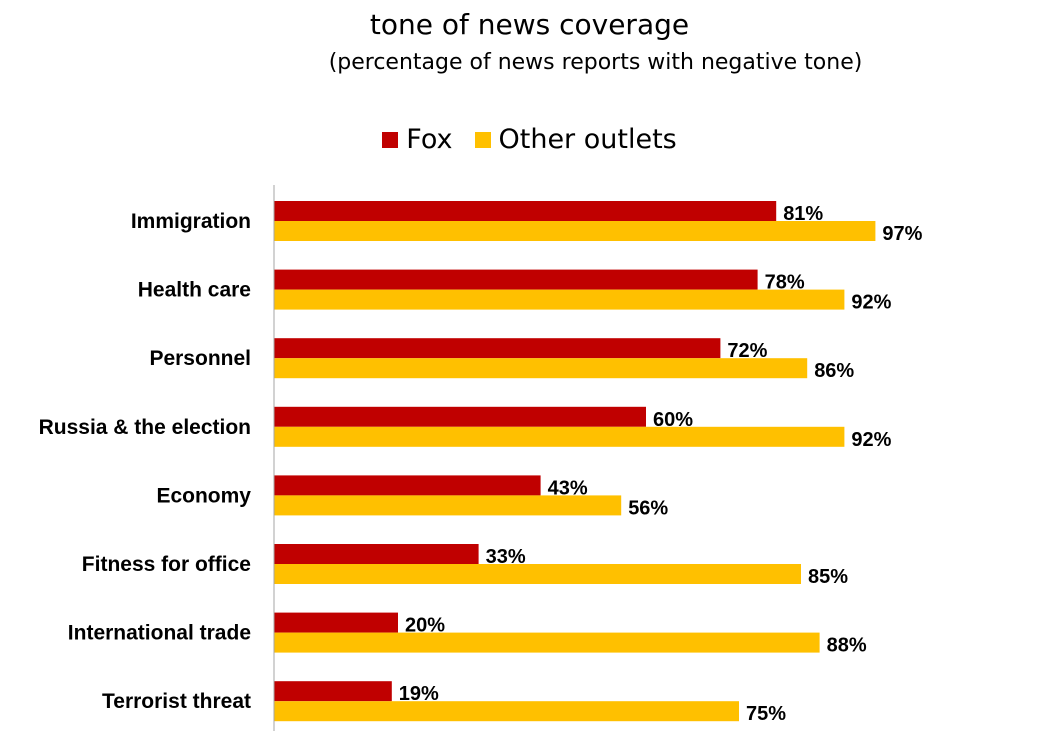 The image size is (1059, 731). Describe the element at coordinates (785, 283) in the screenshot. I see `value-label-fox-health-care: 78%` at that location.